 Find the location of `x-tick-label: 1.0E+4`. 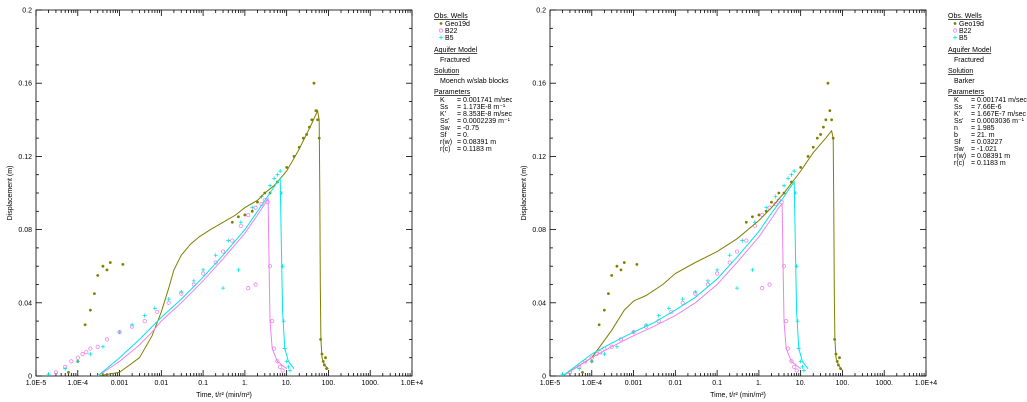

x-tick-label: 1.0E+4 is located at coordinates (926, 383).